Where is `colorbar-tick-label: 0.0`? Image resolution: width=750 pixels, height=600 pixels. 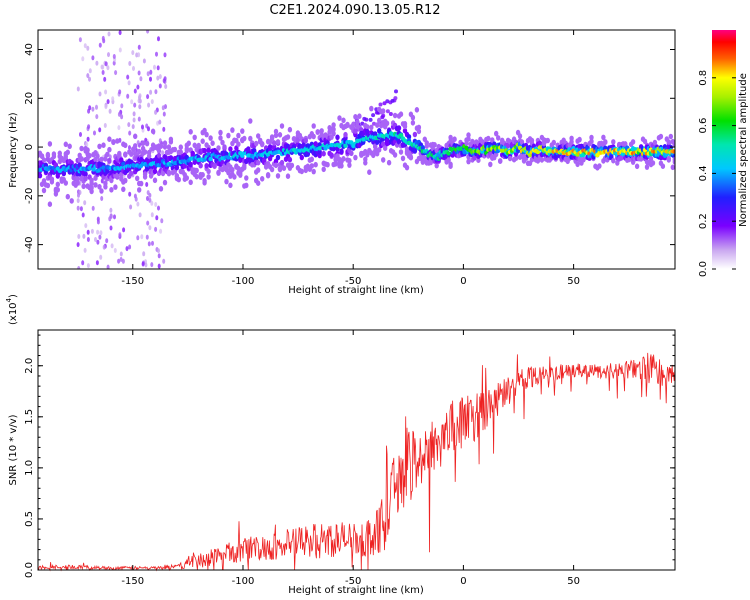 colorbar-tick-label: 0.0 is located at coordinates (703, 269).